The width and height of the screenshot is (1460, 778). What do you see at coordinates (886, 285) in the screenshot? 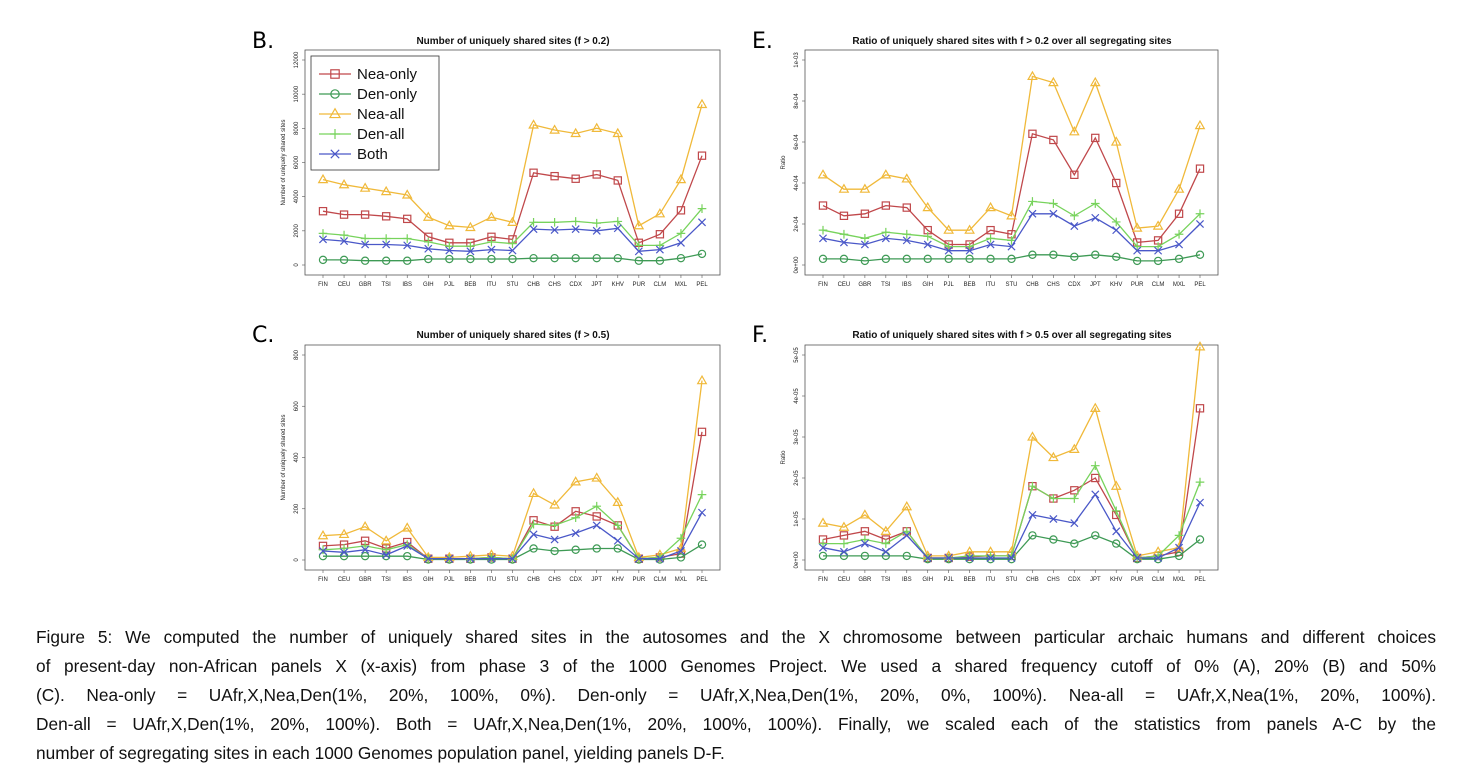
I see `x-tick-label: TSI` at bounding box center [886, 285].